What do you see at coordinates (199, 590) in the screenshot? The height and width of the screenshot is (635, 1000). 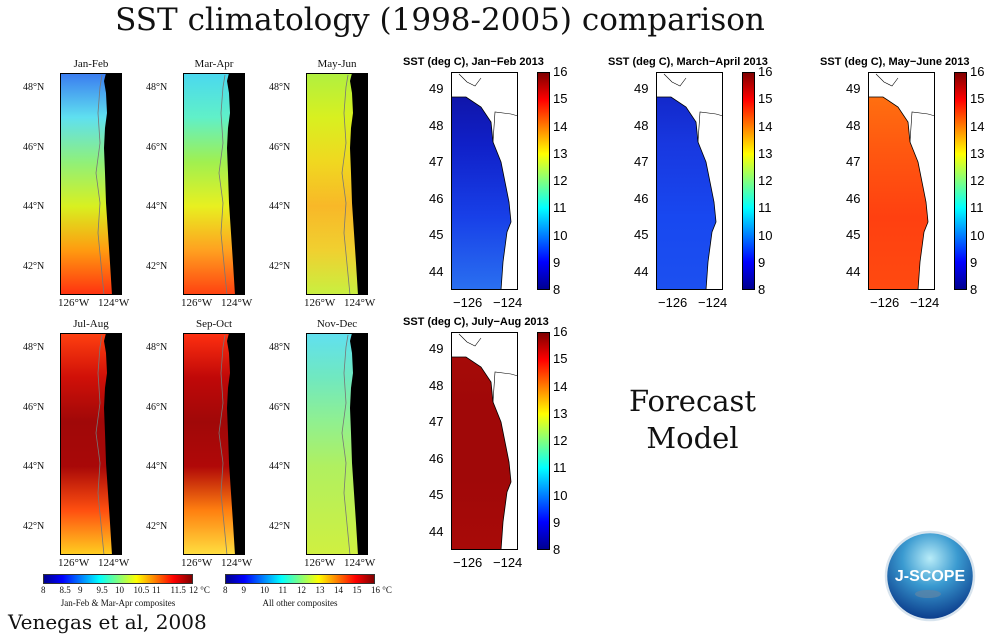 I see `colorbar-tick: 12 °C` at bounding box center [199, 590].